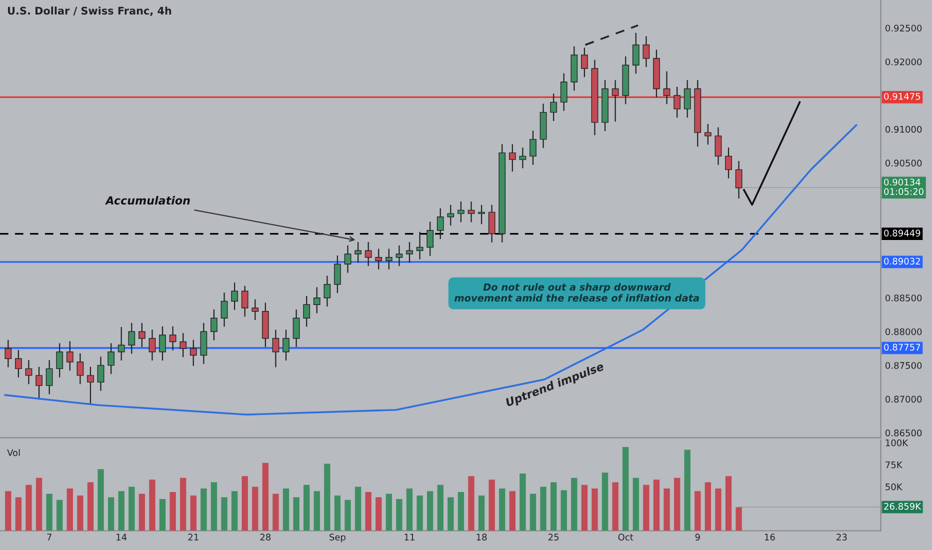 The width and height of the screenshot is (932, 550). I want to click on annotation: Accumulation, so click(147, 200).